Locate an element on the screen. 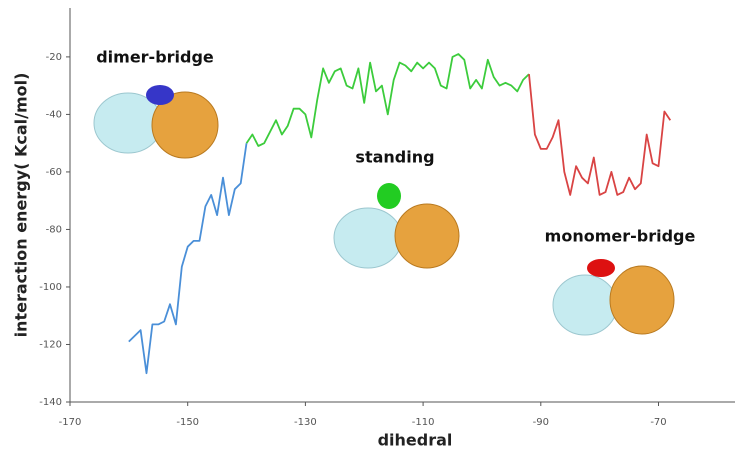  x-tick-label: -170 is located at coordinates (70, 422).